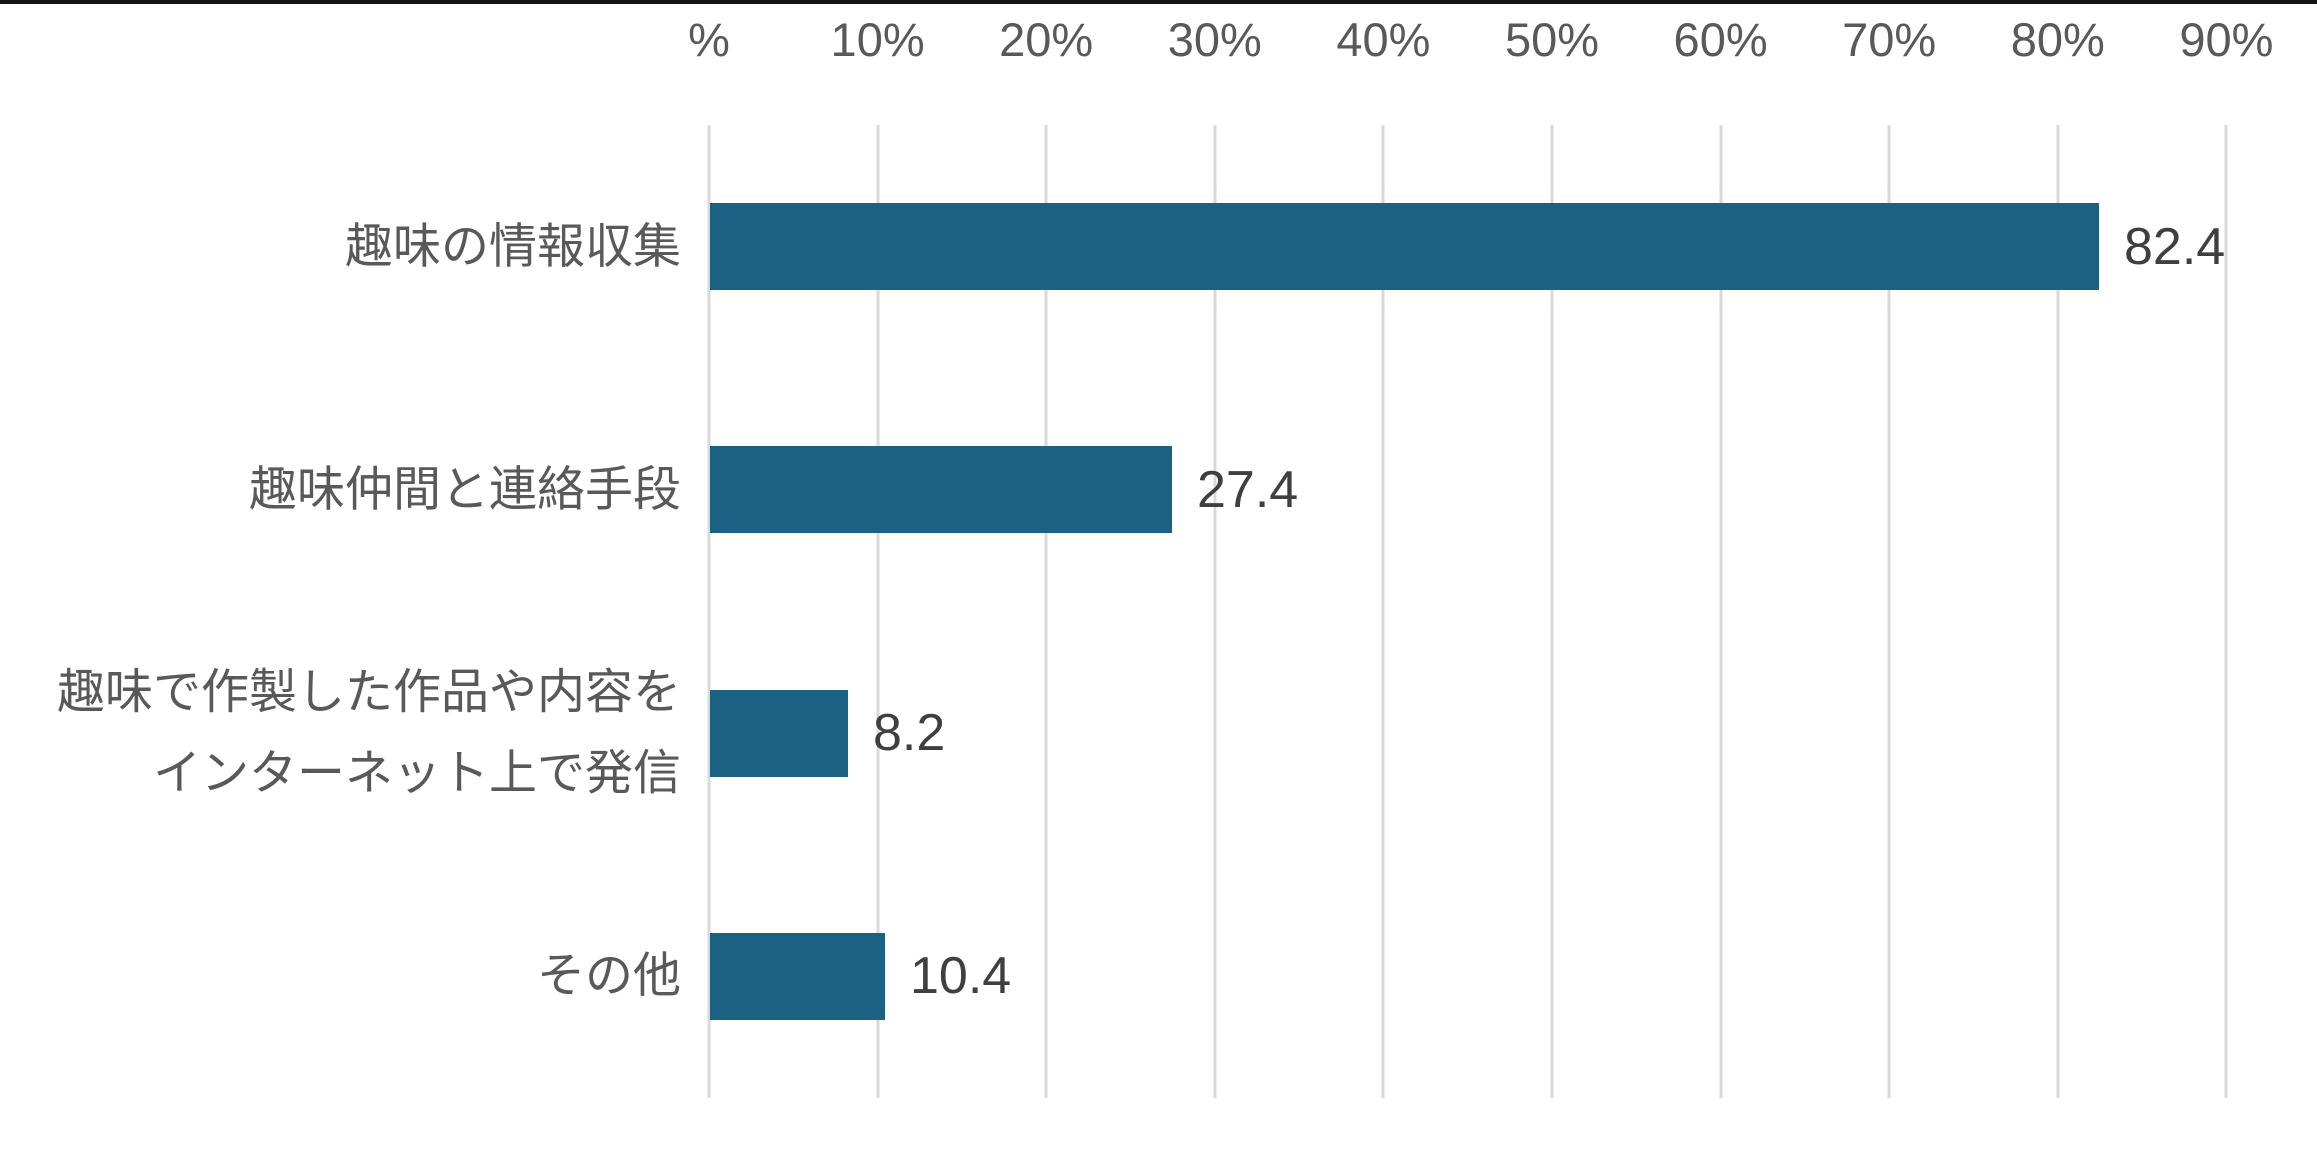 This screenshot has width=2317, height=1151. Describe the element at coordinates (1383, 39) in the screenshot. I see `x-axis-tick-label: 40%` at that location.